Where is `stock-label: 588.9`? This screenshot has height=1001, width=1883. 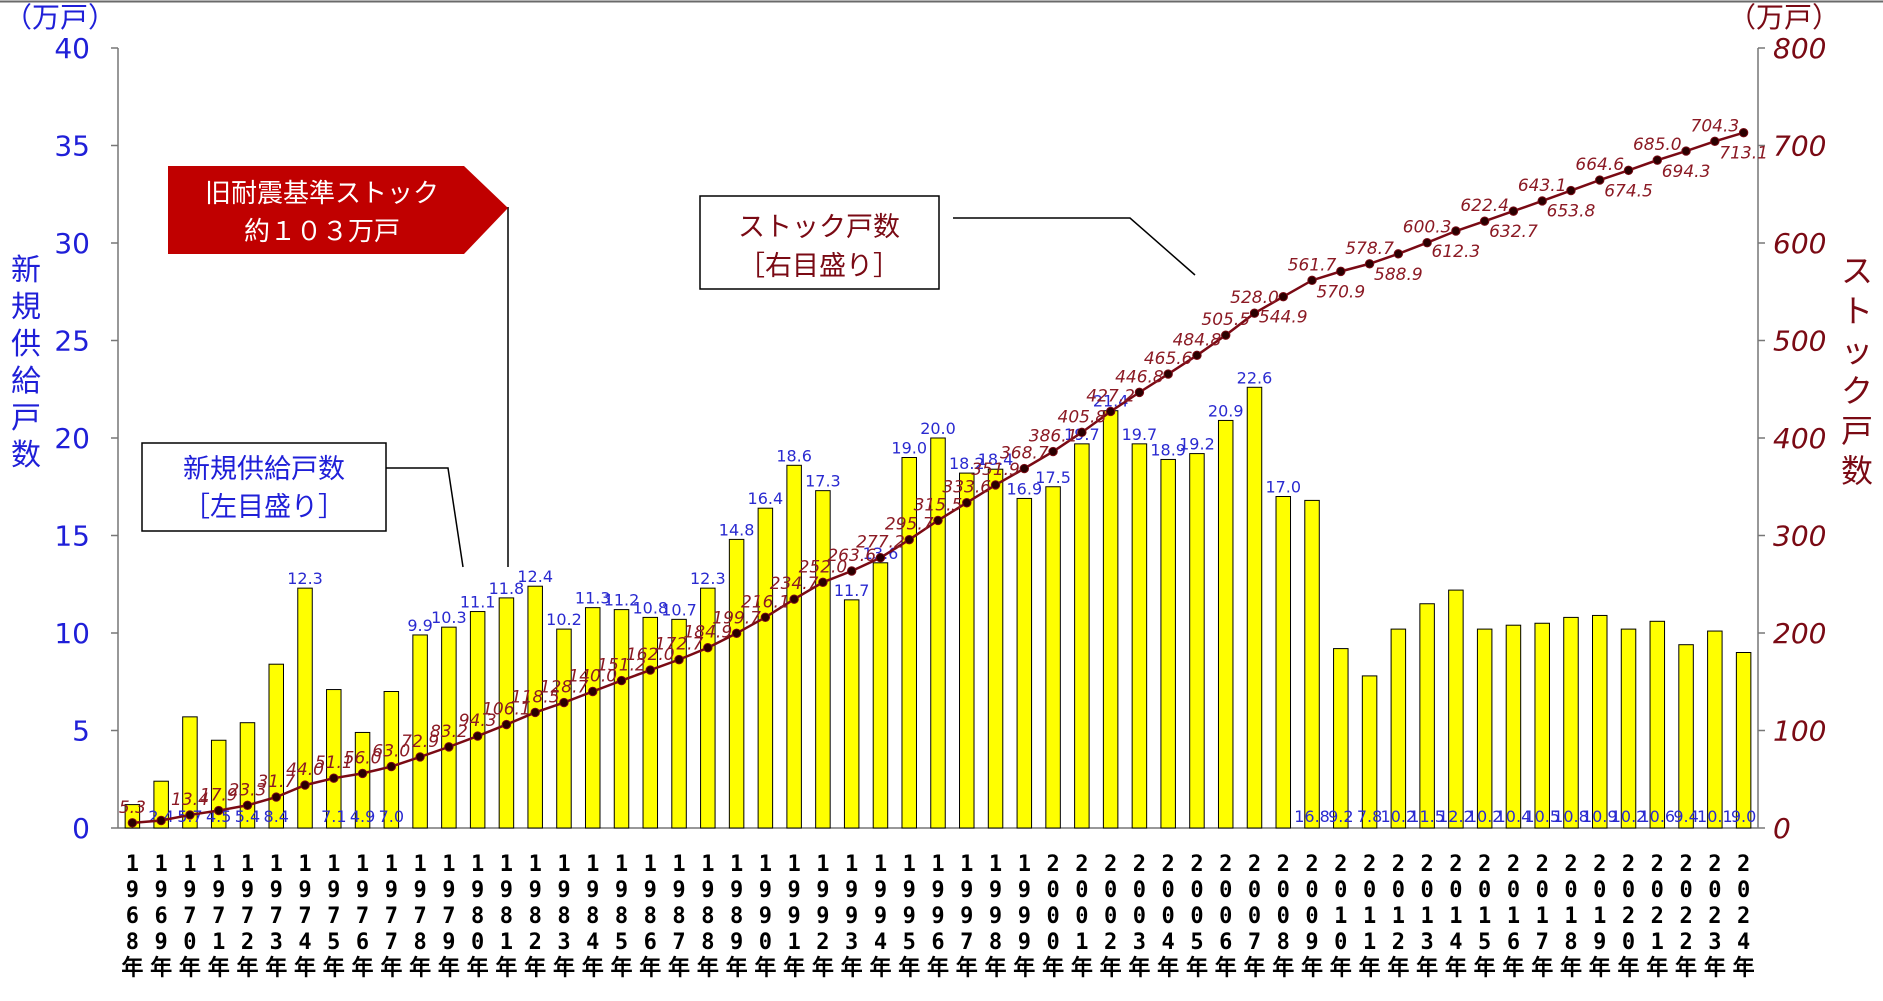 stock-label: 588.9 is located at coordinates (1398, 275).